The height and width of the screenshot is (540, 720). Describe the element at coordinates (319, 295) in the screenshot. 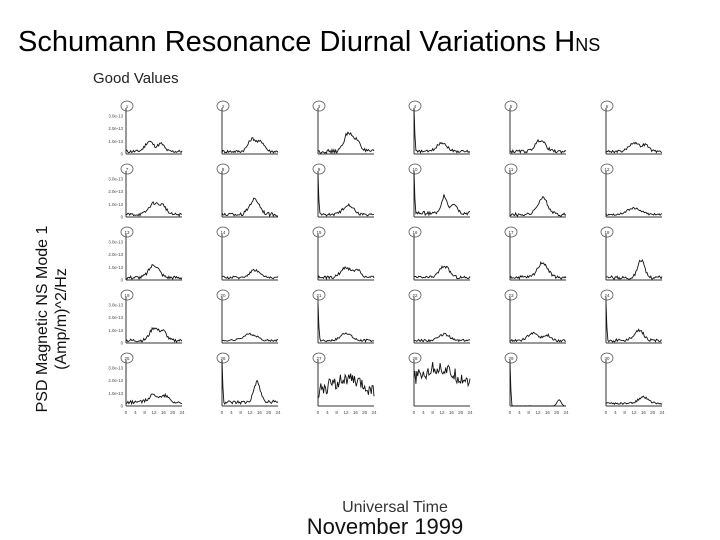

I see `panel-day-label: 21` at that location.